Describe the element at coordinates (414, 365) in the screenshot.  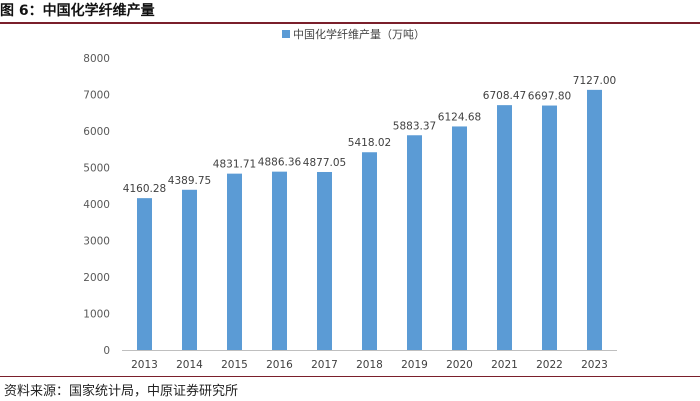
I see `x-tick-label-2019: 2019` at that location.